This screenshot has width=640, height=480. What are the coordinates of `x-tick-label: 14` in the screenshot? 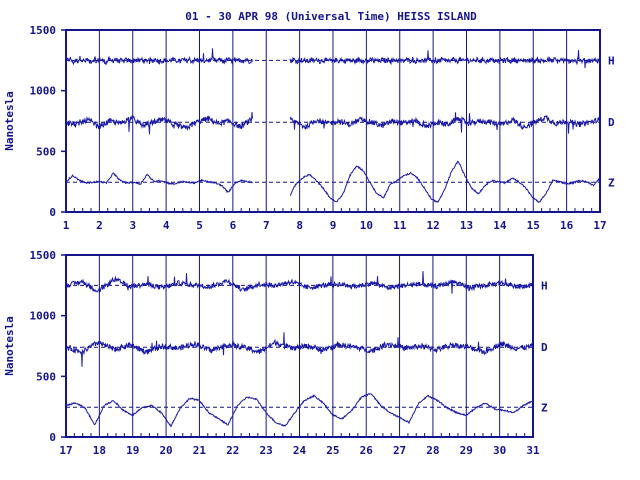 It's located at (500, 225).